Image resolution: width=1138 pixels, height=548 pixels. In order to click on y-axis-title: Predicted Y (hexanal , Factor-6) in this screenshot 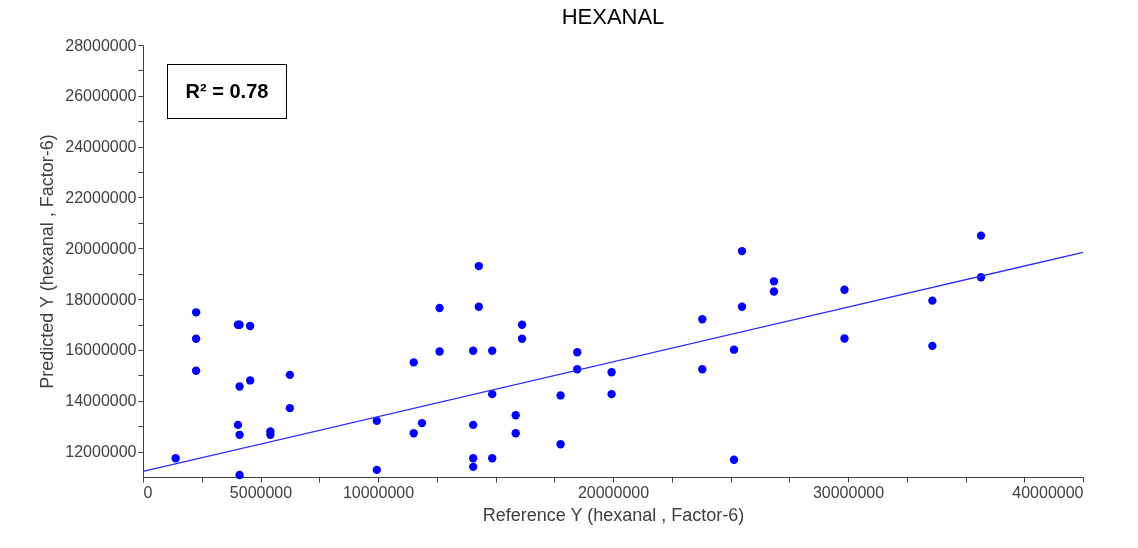, I will do `click(47, 261)`.